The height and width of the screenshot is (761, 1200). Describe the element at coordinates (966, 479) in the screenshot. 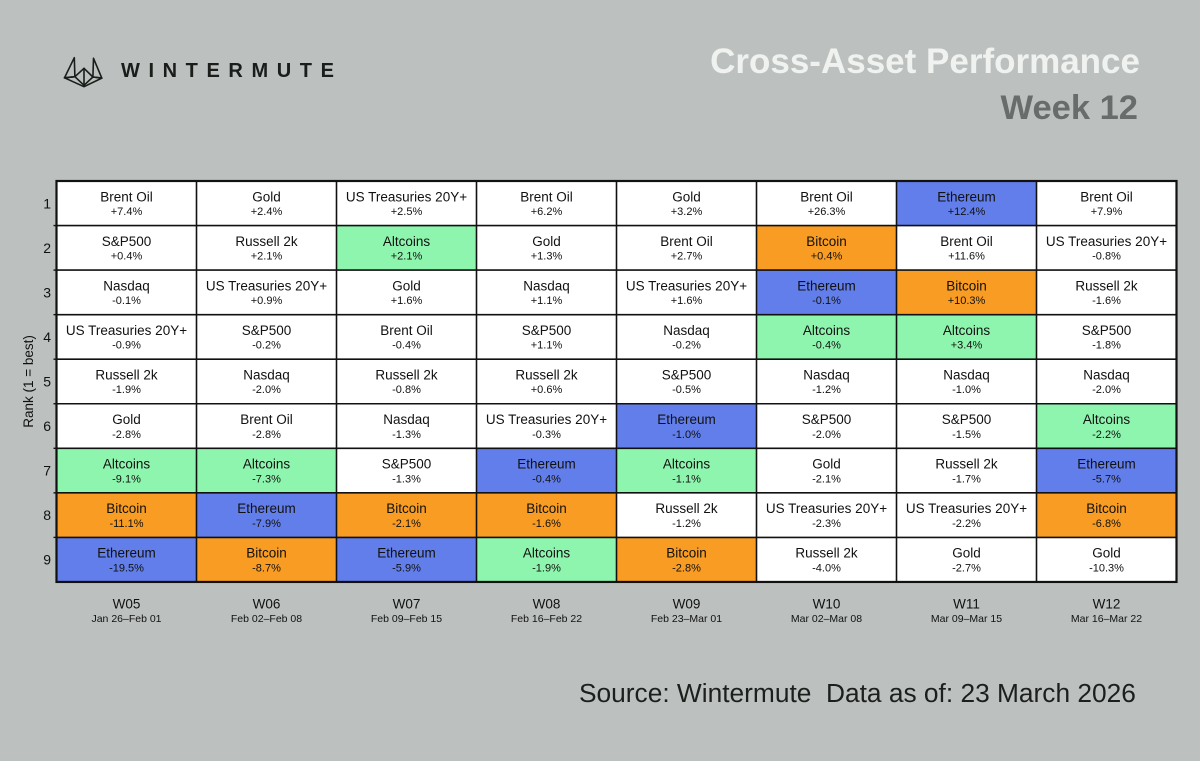

I see `svg-text: -1.7%` at that location.